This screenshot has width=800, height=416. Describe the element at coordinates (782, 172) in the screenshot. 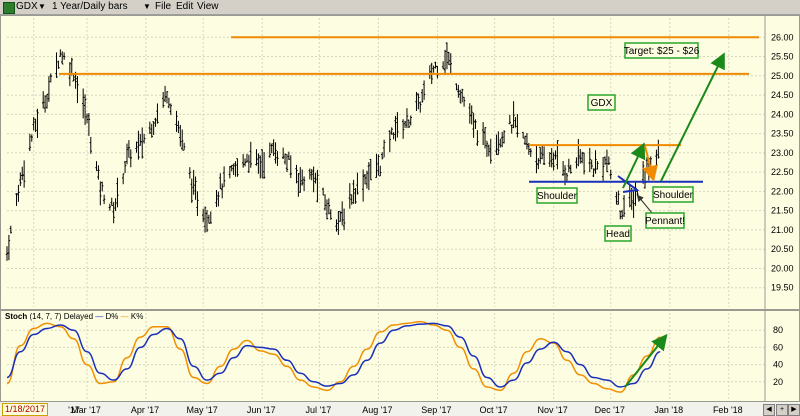

I see `y-tick-label: 22.50` at that location.